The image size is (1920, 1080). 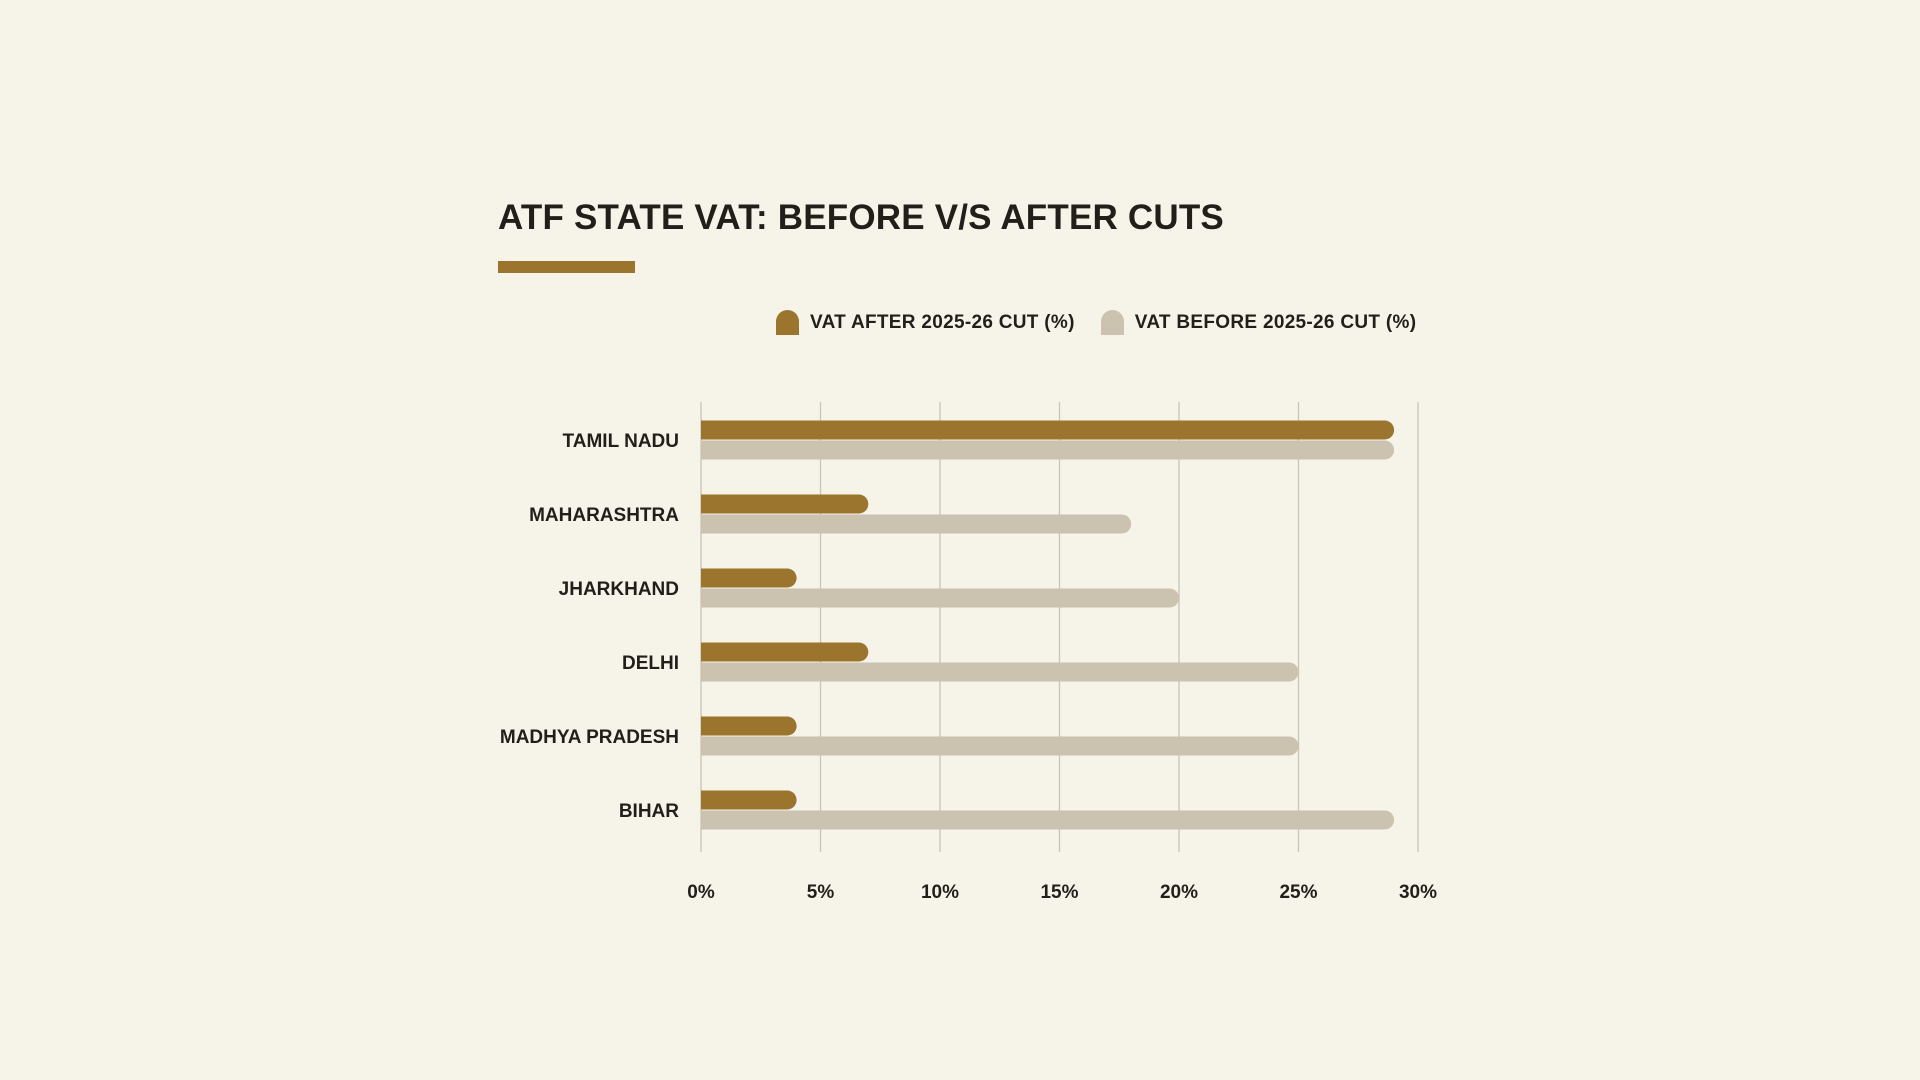 What do you see at coordinates (1059, 892) in the screenshot?
I see `x-tick-label-15: 15%` at bounding box center [1059, 892].